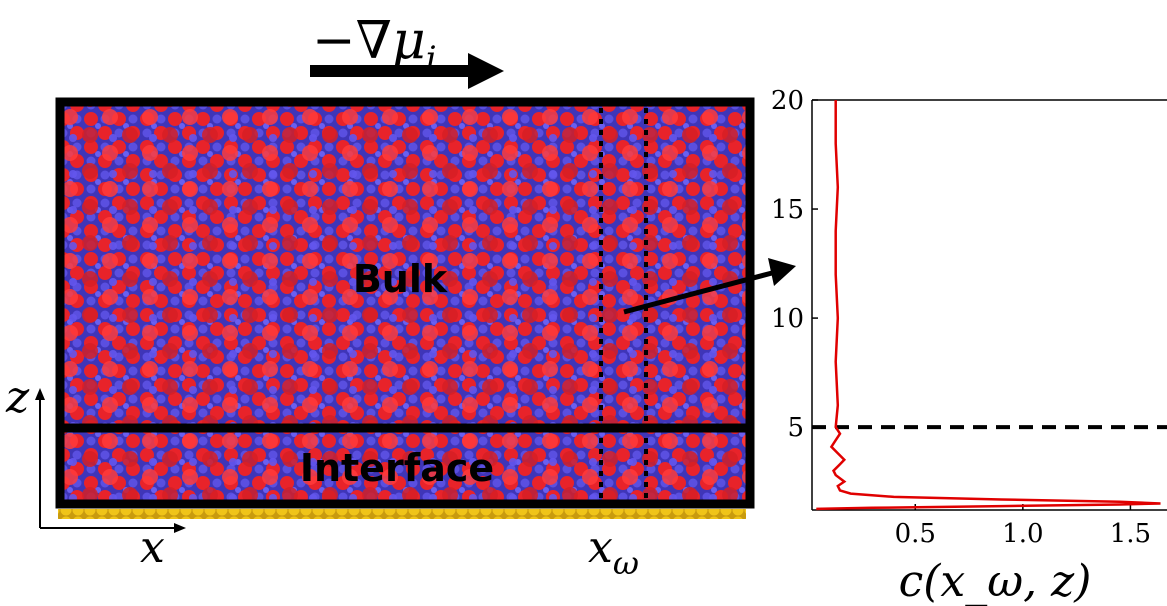 This screenshot has height=606, width=1167. What do you see at coordinates (613, 552) in the screenshot?
I see `x-omega-label: xω` at bounding box center [613, 552].